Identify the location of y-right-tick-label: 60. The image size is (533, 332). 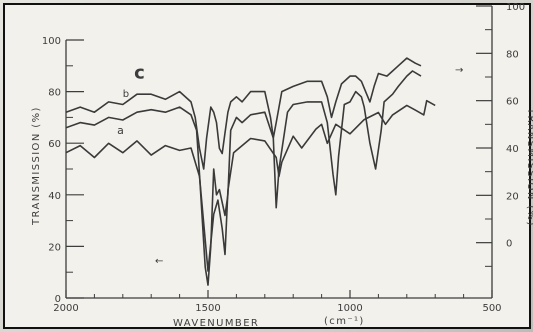
(512, 102).